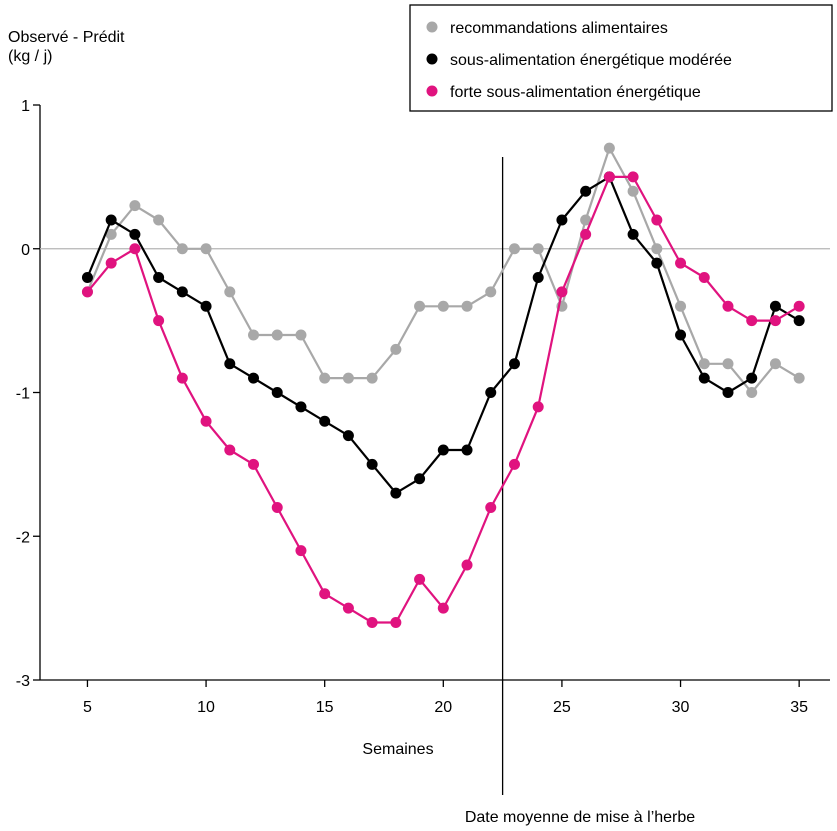 This screenshot has height=831, width=837. I want to click on y-tick-label: -2, so click(23, 537).